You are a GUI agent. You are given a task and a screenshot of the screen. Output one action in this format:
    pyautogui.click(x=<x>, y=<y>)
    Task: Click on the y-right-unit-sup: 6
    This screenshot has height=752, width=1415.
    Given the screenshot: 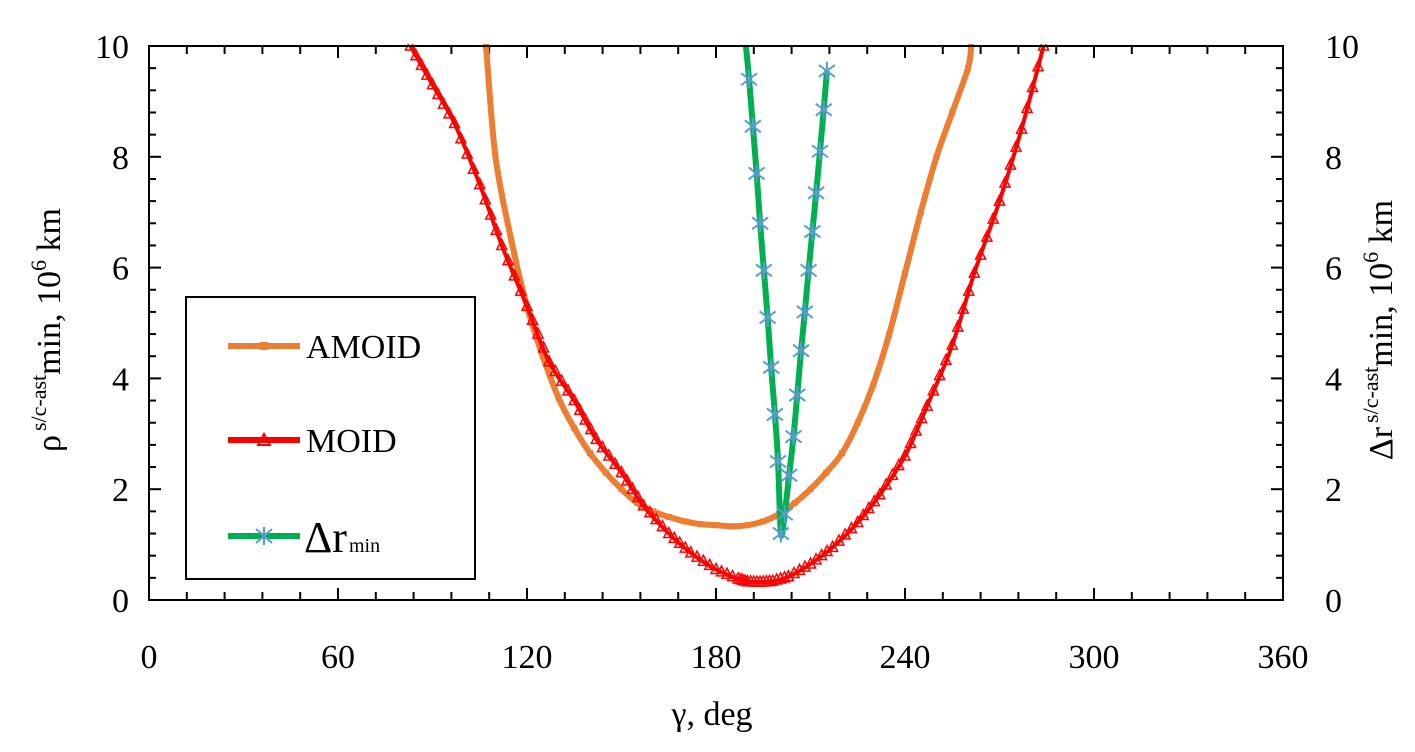 What is the action you would take?
    pyautogui.click(x=1370, y=257)
    